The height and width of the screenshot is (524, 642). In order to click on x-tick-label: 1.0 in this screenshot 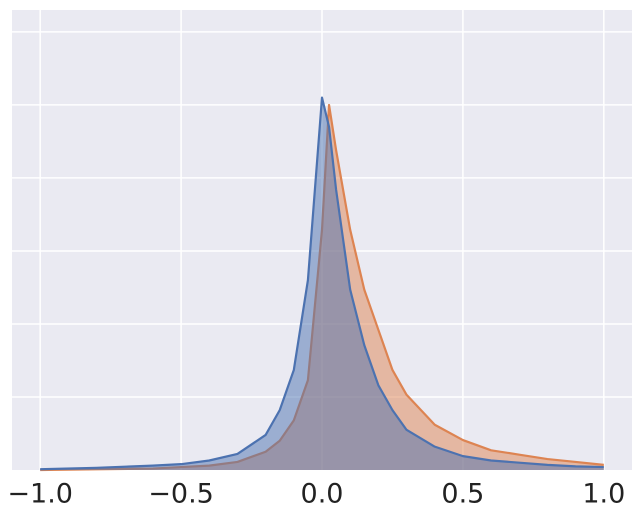, I will do `click(603, 494)`.